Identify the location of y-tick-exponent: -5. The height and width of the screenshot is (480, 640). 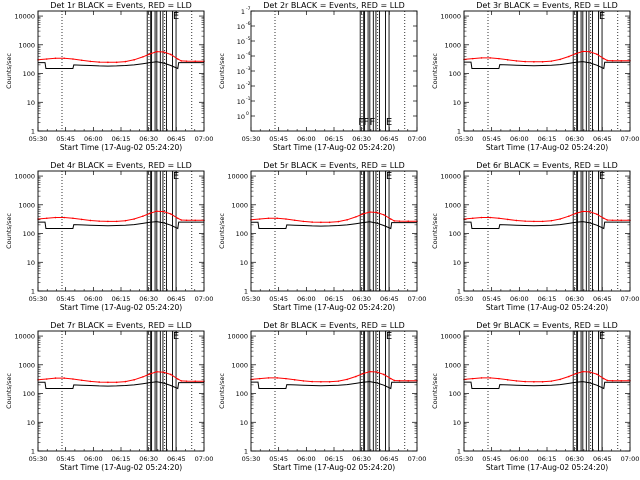
(248, 39).